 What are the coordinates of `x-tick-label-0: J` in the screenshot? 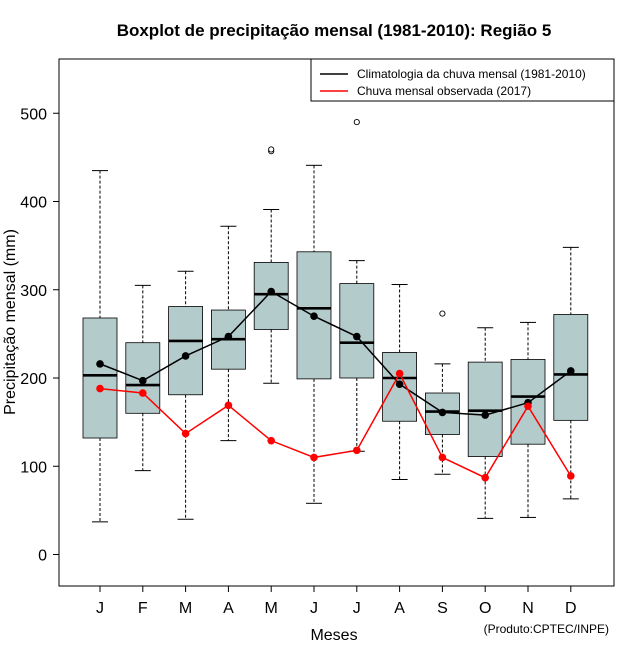 It's located at (100, 608).